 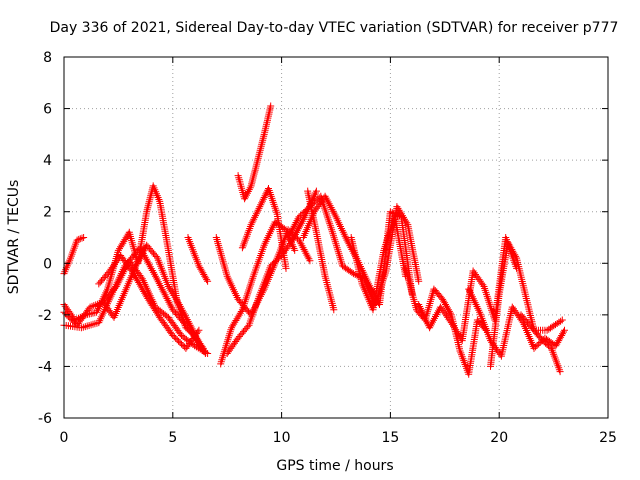 What do you see at coordinates (64, 438) in the screenshot?
I see `x-tick-label: 0` at bounding box center [64, 438].